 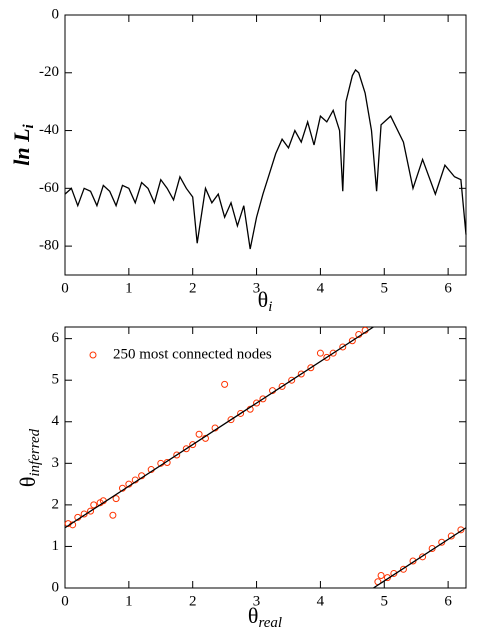 What do you see at coordinates (35, 452) in the screenshot?
I see `y-axis-label-sub: inferred` at bounding box center [35, 452].